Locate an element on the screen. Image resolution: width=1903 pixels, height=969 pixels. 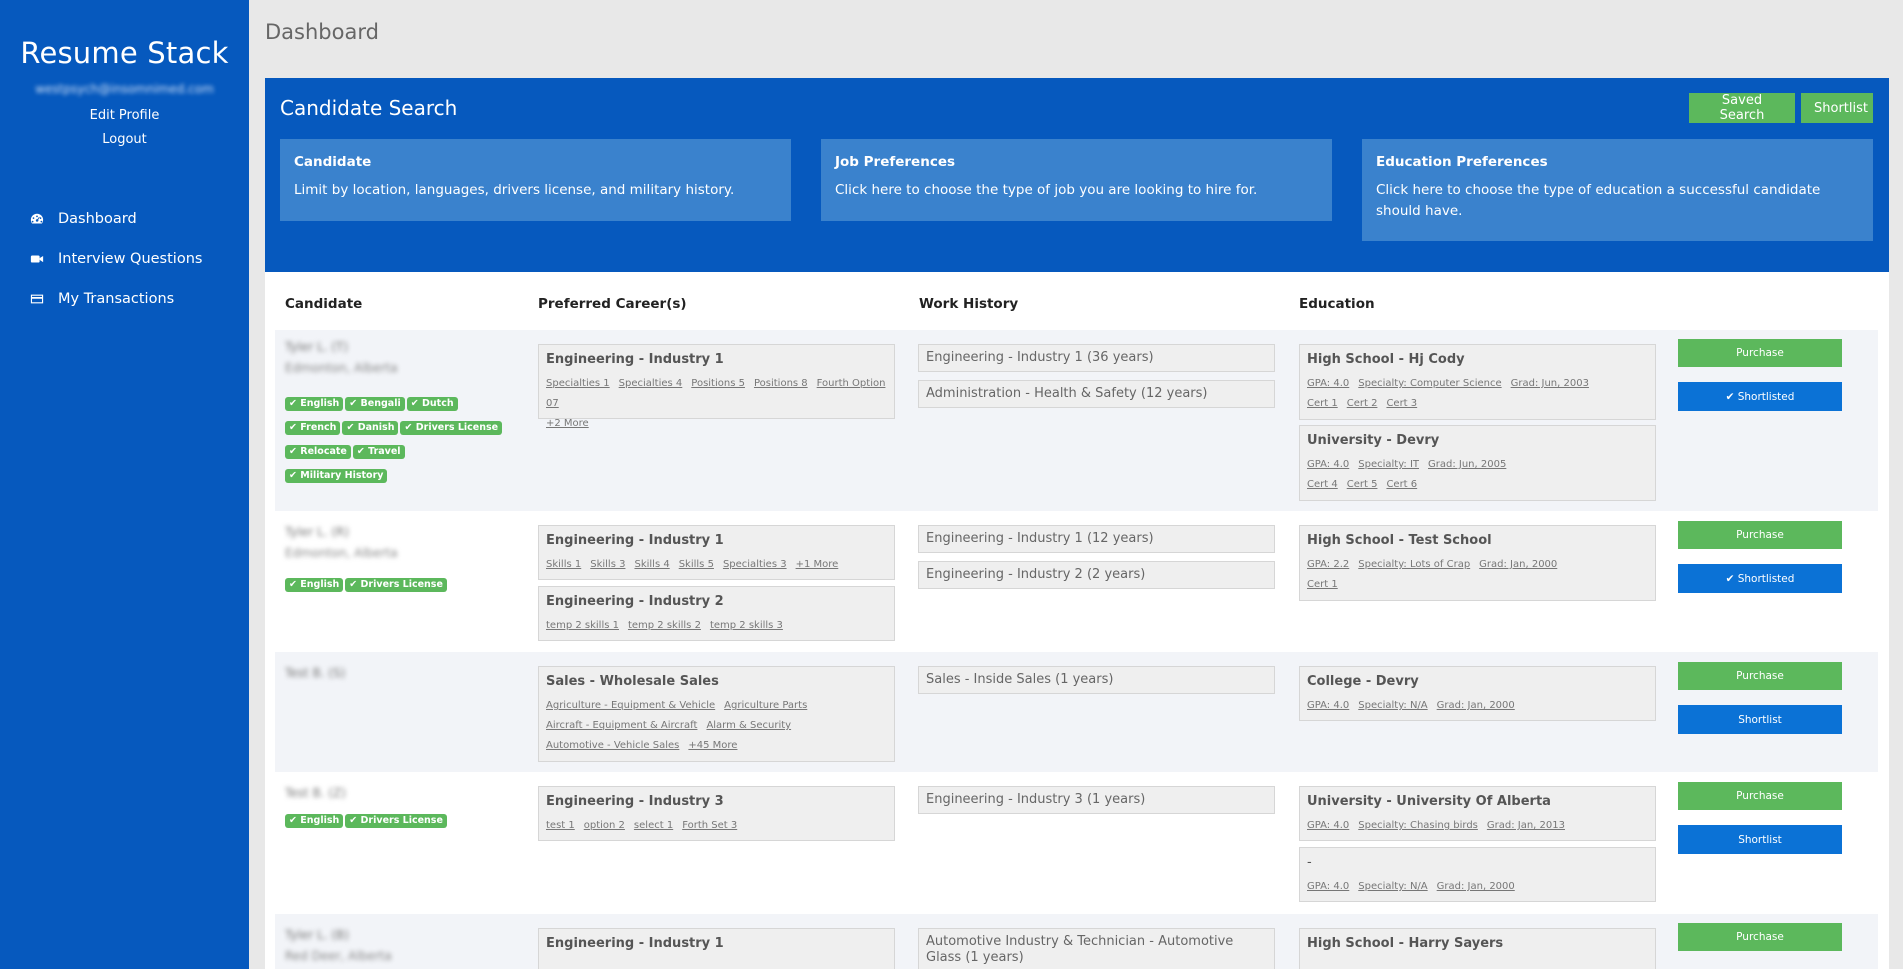
career-link: option 2 is located at coordinates (604, 825).